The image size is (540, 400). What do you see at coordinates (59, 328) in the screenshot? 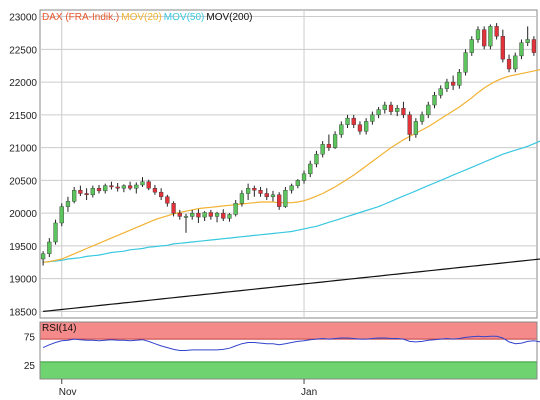
I see `rsi-legend-label: RSI(14)` at bounding box center [59, 328].